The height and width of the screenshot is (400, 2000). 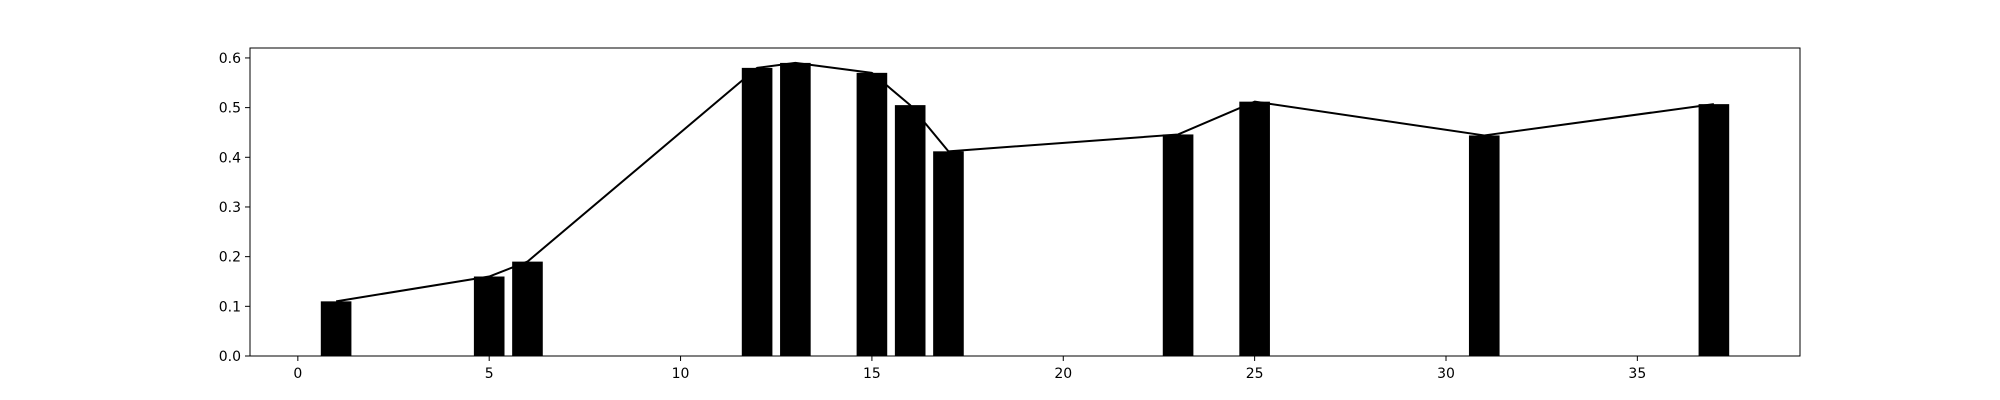 What do you see at coordinates (1255, 374) in the screenshot?
I see `x-tick-label: 25` at bounding box center [1255, 374].